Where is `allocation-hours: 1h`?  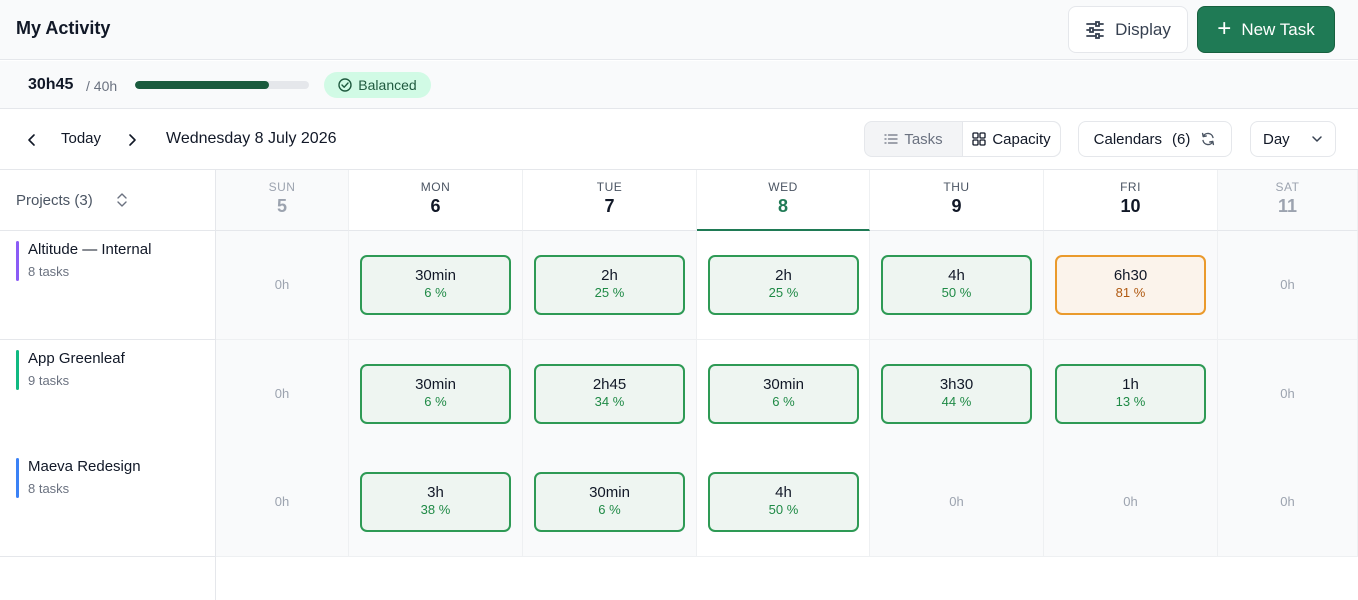
allocation-hours: 1h is located at coordinates (1130, 384).